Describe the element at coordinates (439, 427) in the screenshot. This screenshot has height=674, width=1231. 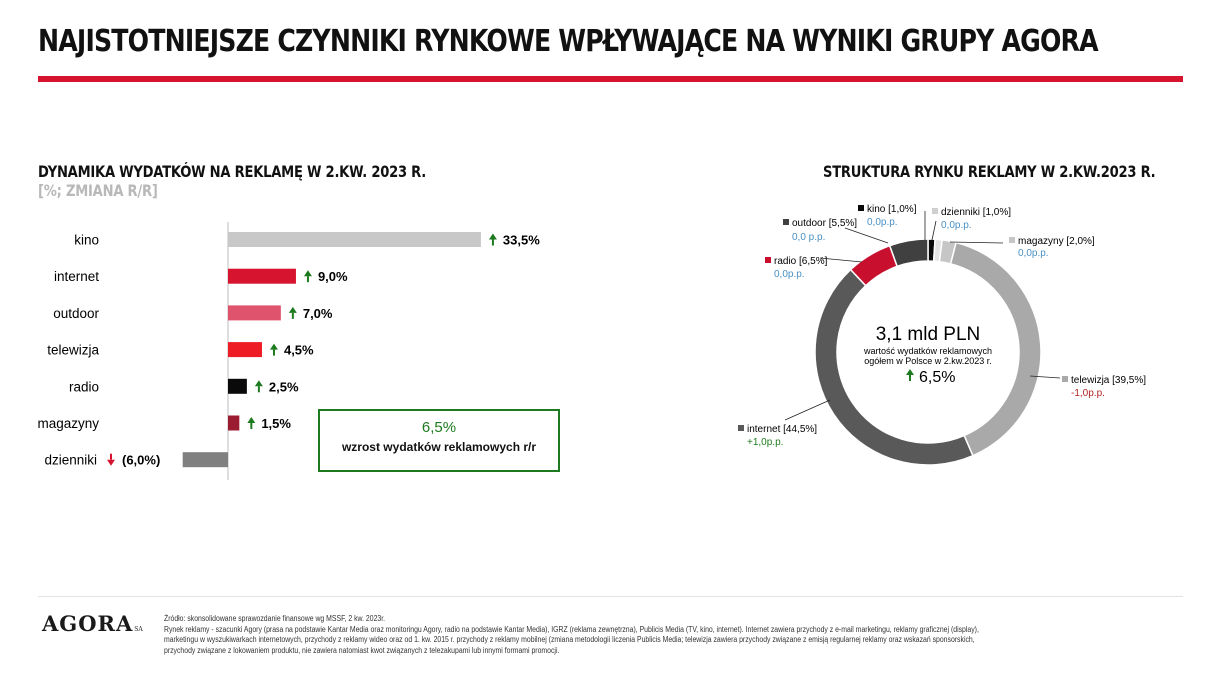
I see `callout-value: 6,5%` at that location.